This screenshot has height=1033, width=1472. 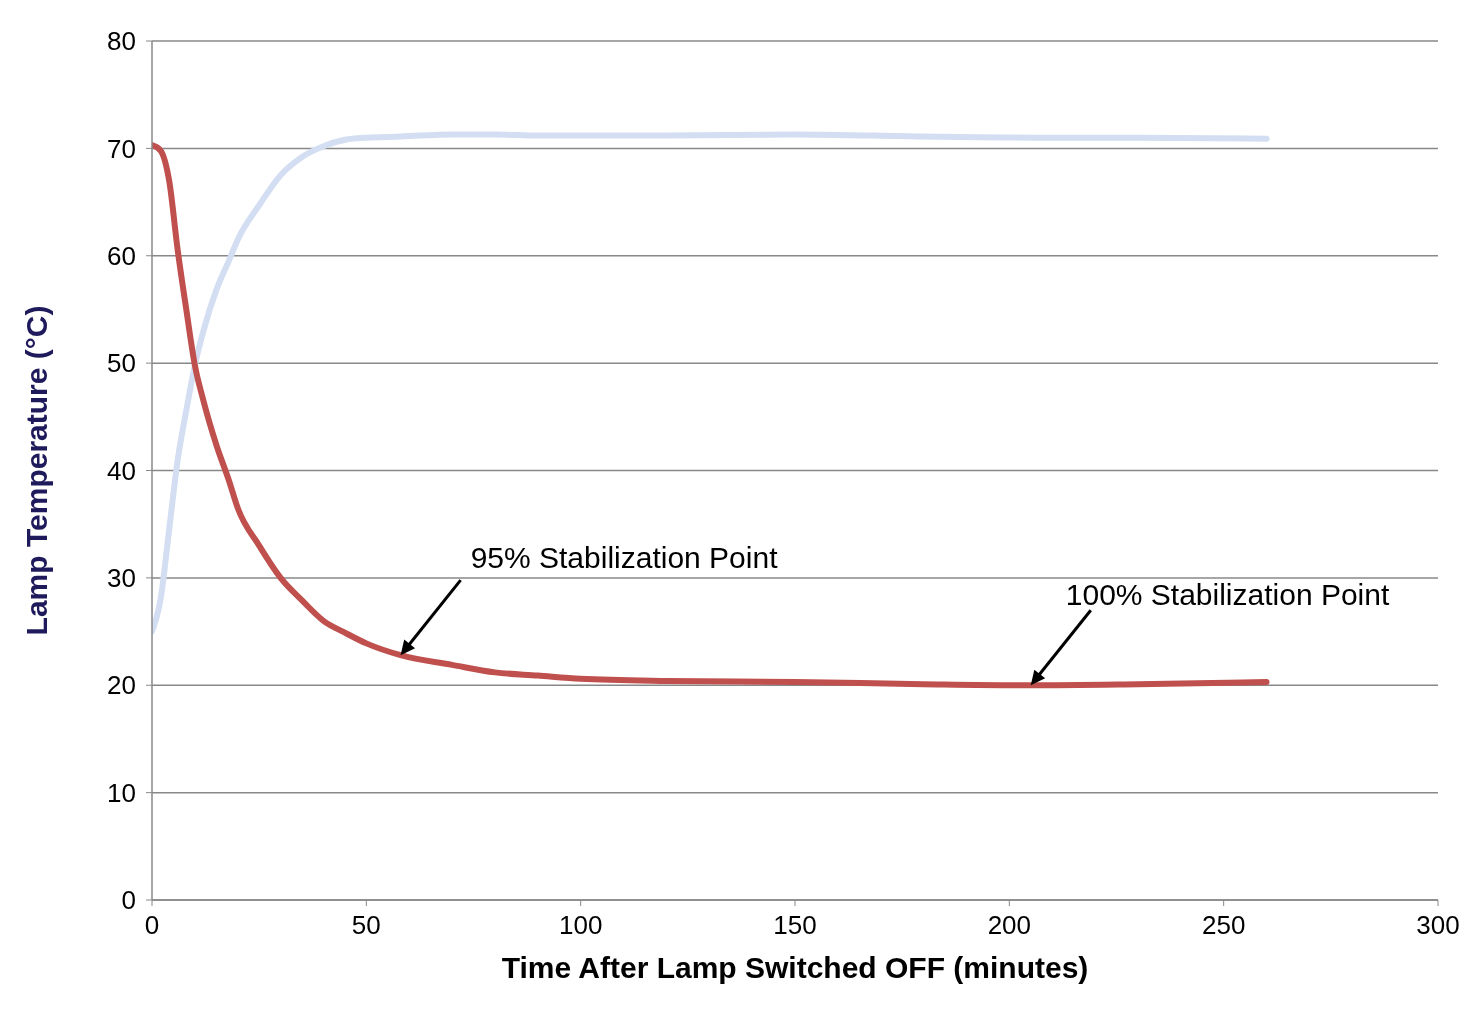 I want to click on x-tick-label: 250, so click(x=1223, y=925).